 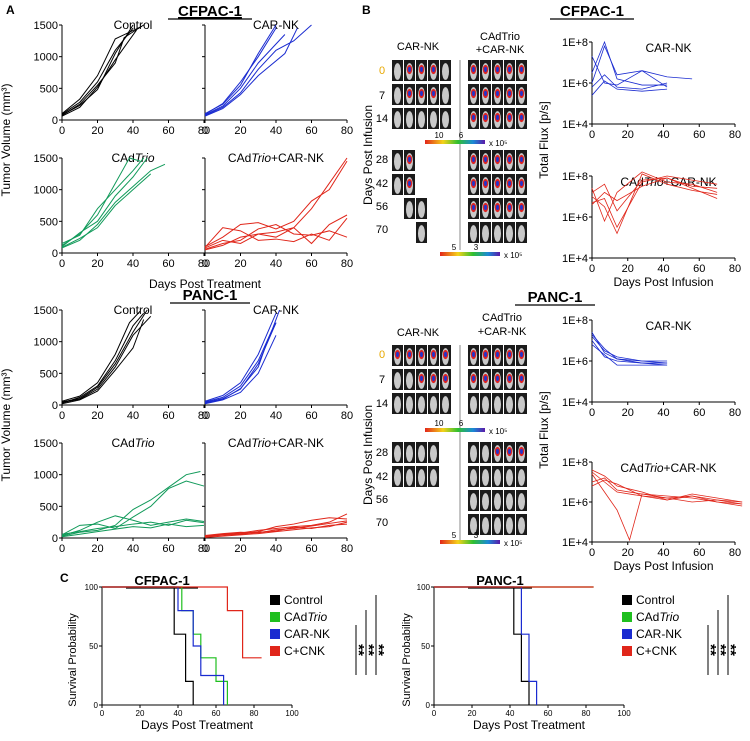 What do you see at coordinates (421, 209) in the screenshot?
I see `b-cfpac-carnk-late-r2c1-body` at bounding box center [421, 209].